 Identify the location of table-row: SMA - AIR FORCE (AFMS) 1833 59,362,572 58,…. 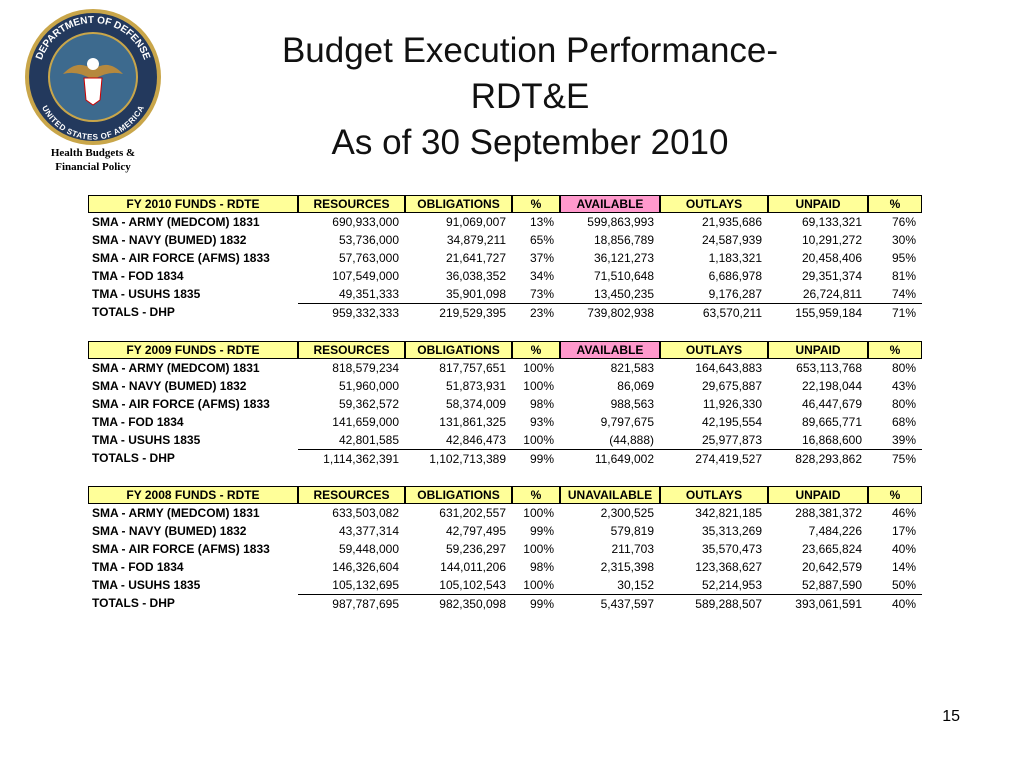
(505, 404).